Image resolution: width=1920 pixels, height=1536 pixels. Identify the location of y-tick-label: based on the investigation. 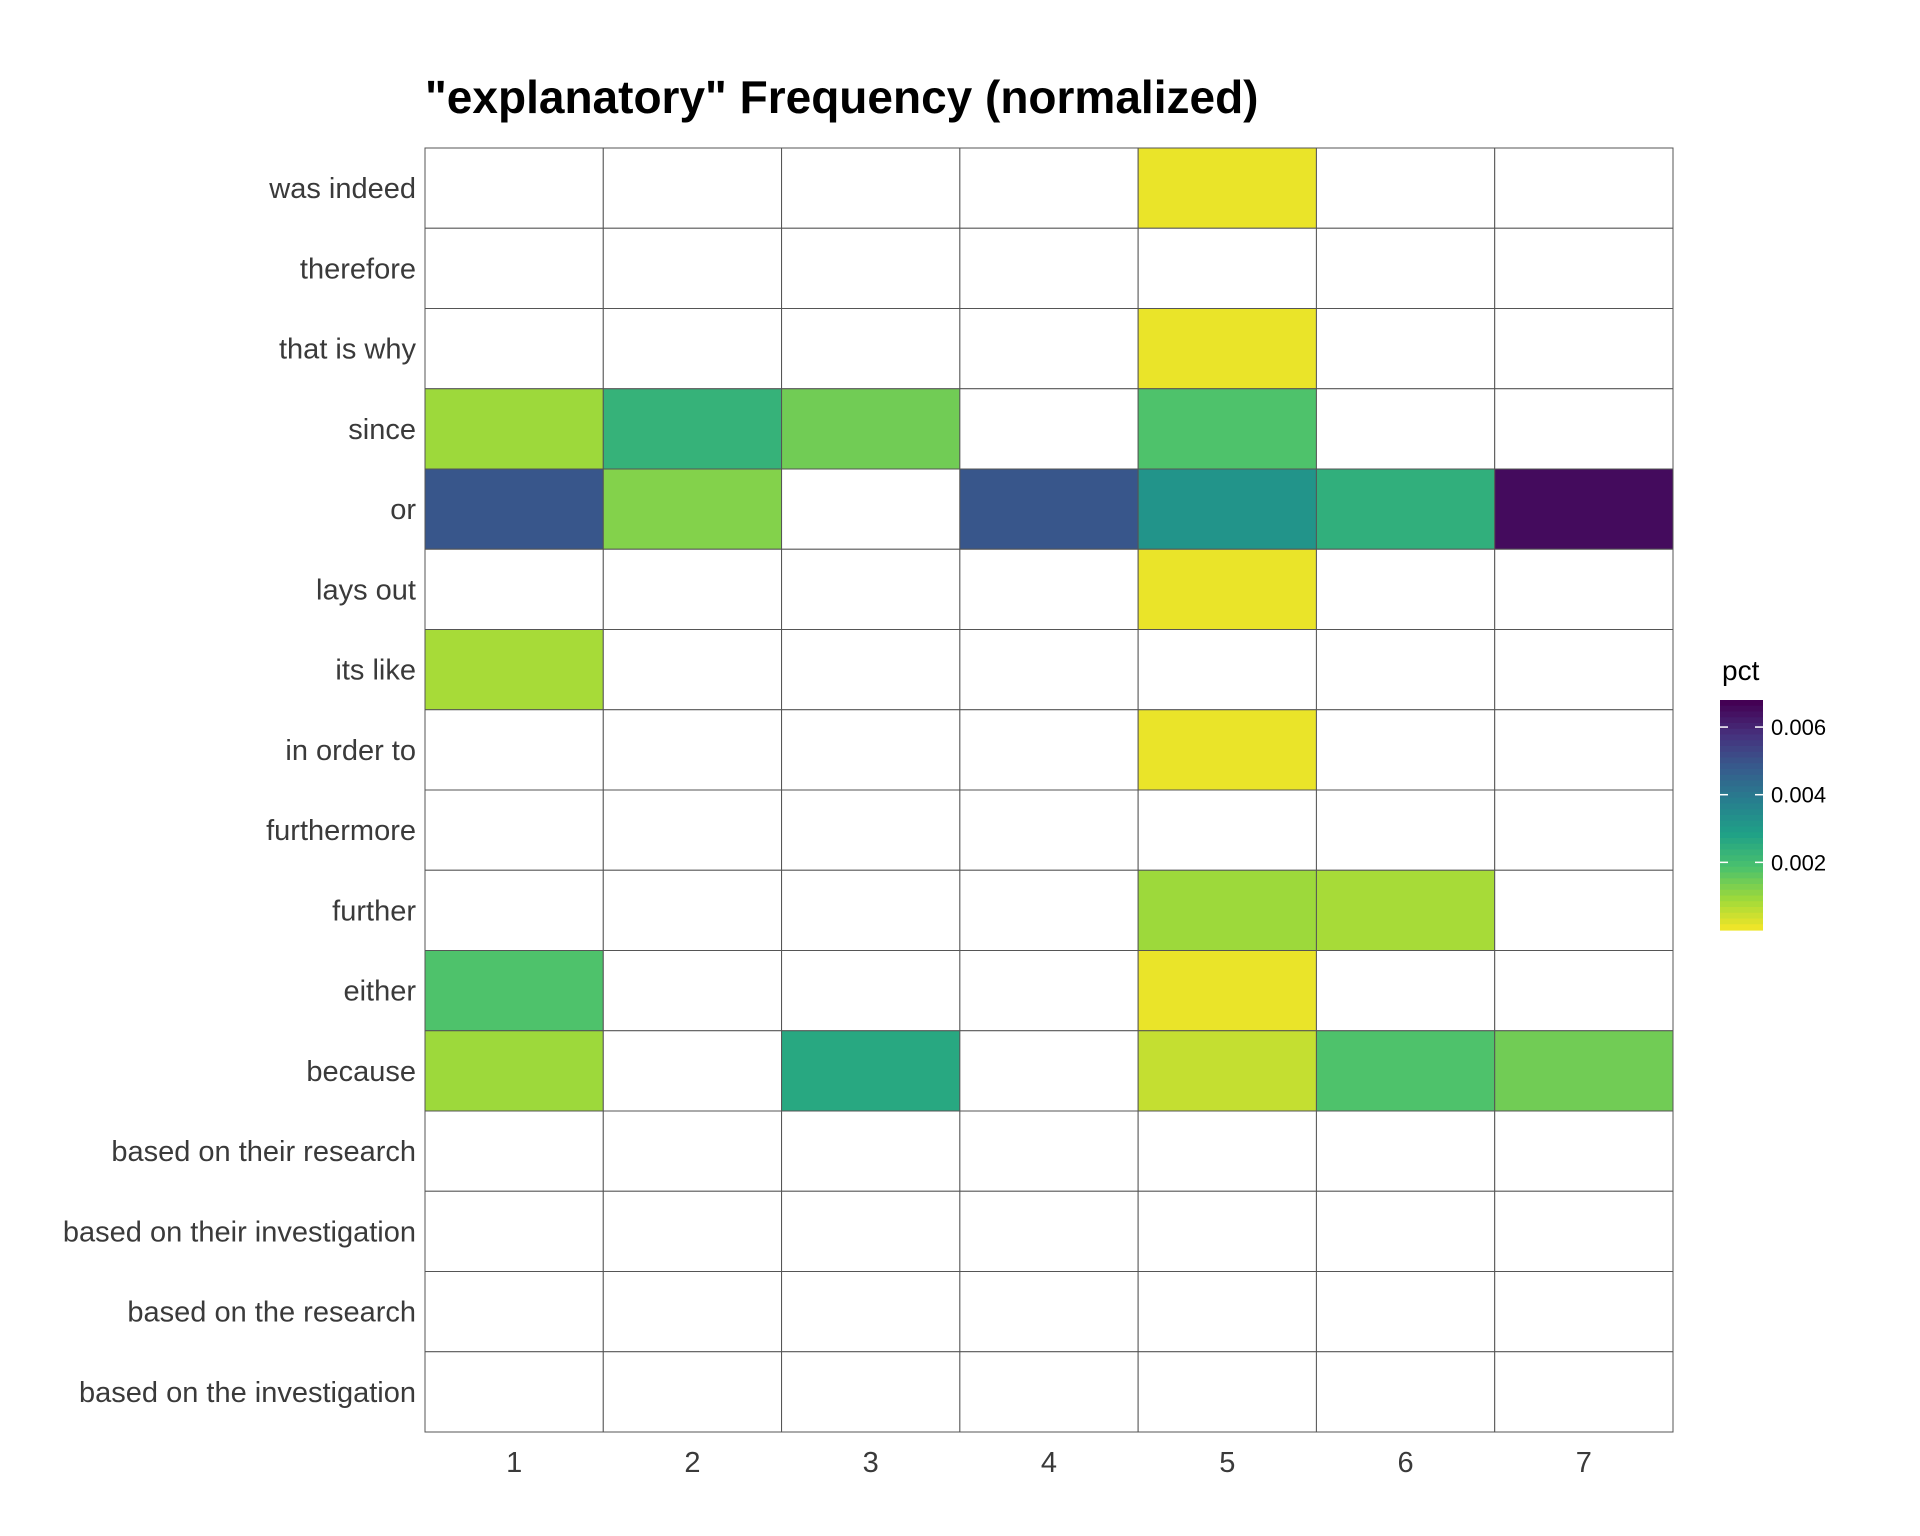
(247, 1393).